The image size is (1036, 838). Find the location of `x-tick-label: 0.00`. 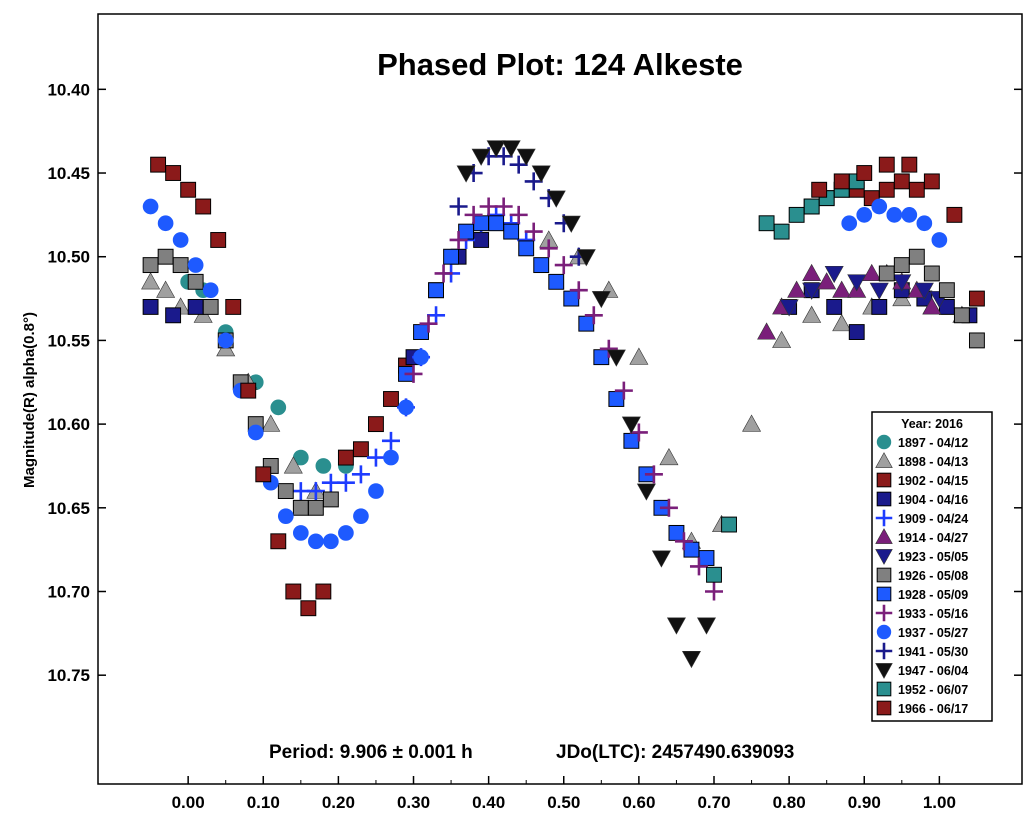

x-tick-label: 0.00 is located at coordinates (188, 802).